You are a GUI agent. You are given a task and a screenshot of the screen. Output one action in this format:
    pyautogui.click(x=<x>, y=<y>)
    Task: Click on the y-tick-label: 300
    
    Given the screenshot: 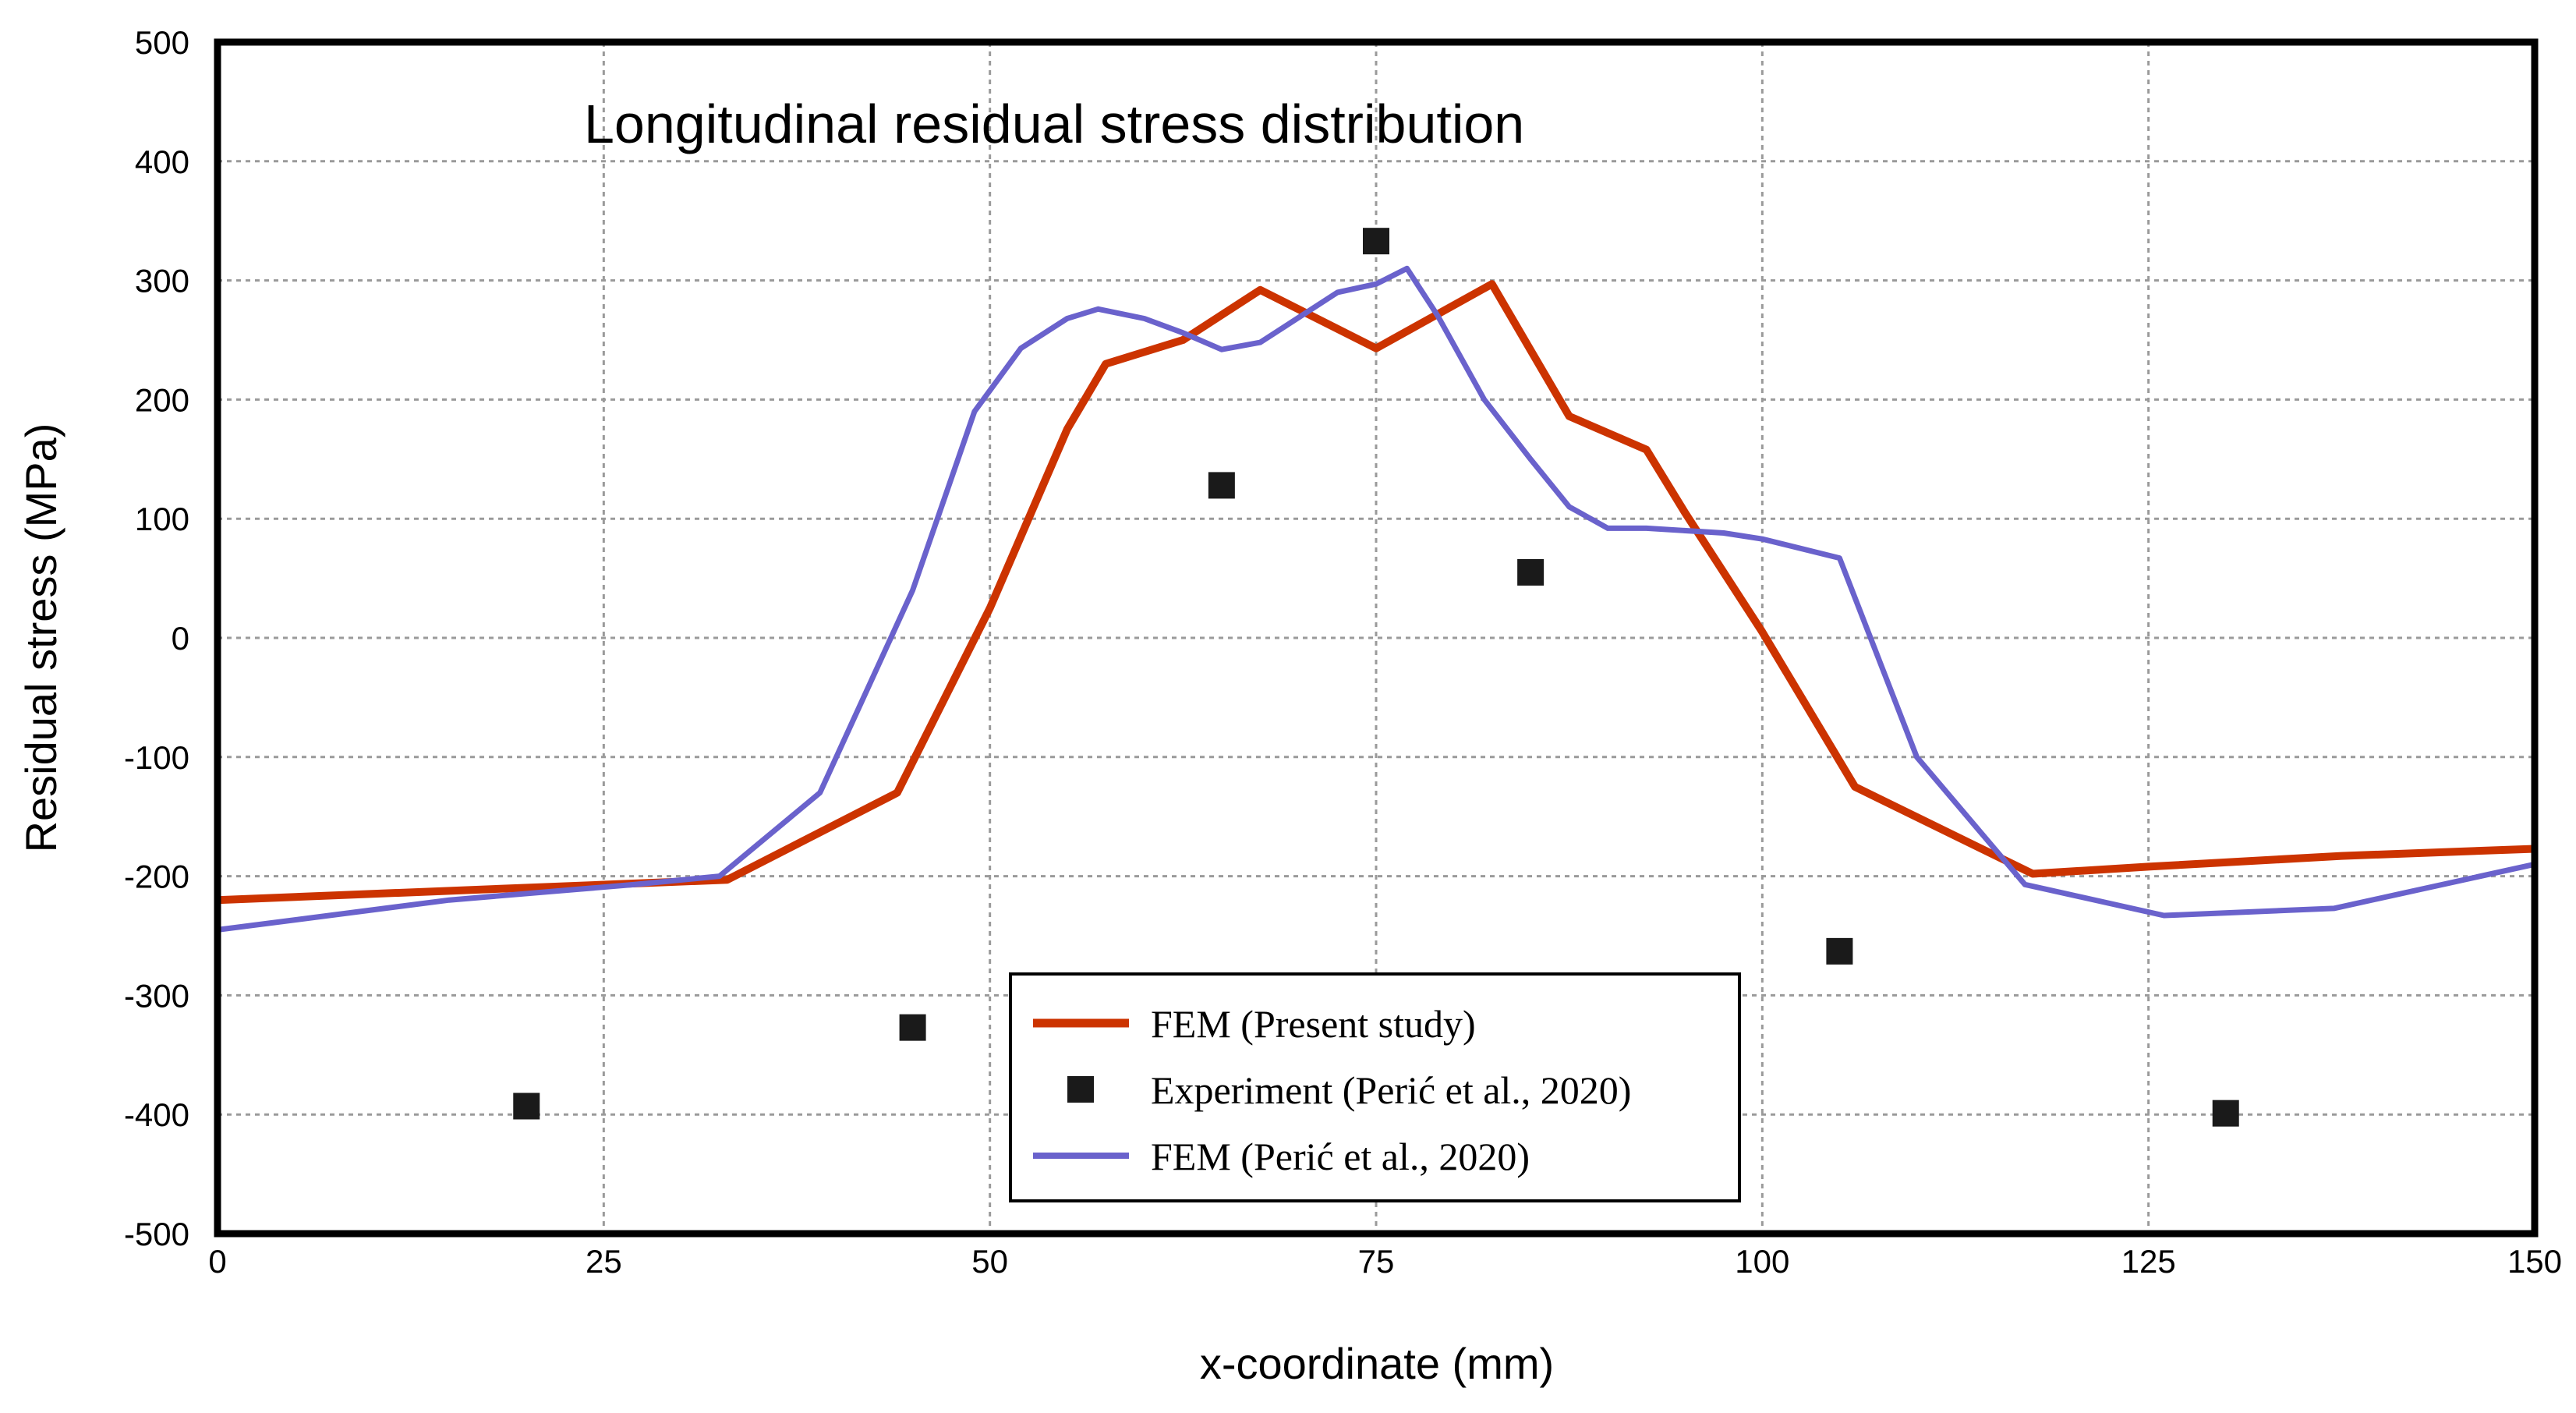 What is the action you would take?
    pyautogui.click(x=162, y=281)
    